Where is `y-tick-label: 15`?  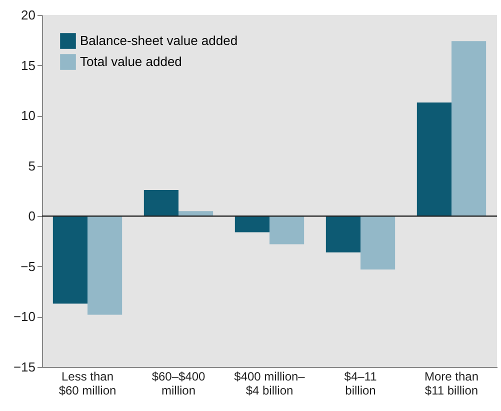
y-tick-label: 15 is located at coordinates (28, 65).